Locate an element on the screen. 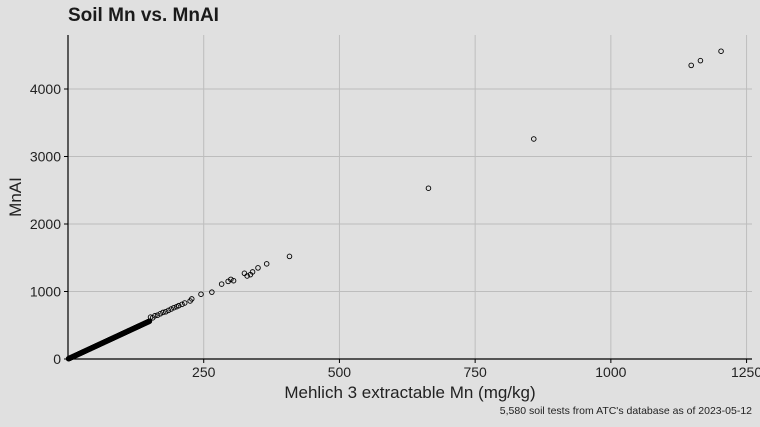 This screenshot has width=760, height=427. x-tick-label: 750 is located at coordinates (475, 372).